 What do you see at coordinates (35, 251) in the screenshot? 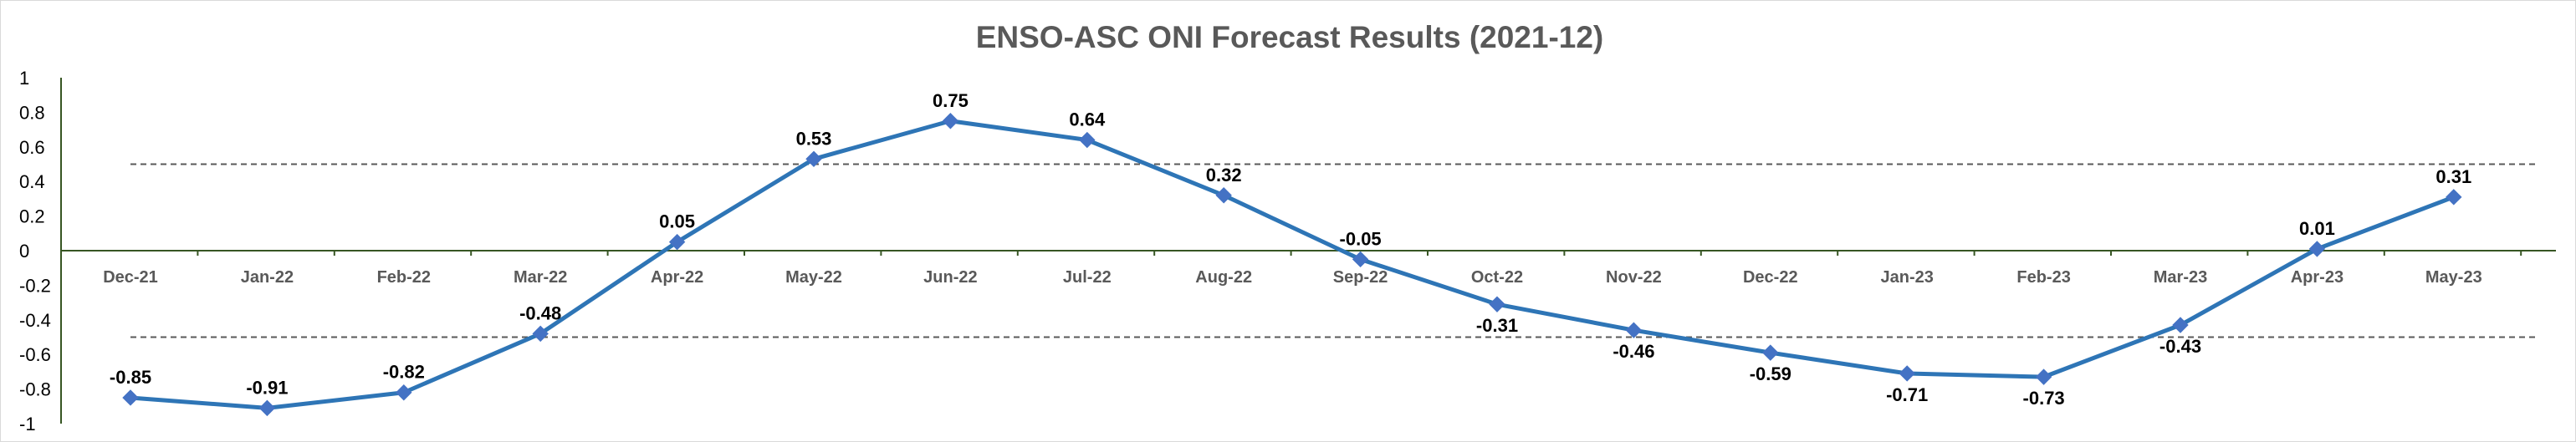
I see `y-axis-tick-labels: 1 0.8 0.6 0.4 0.2 0 -0.2 -0.4 -0.6 -0.8 -1` at bounding box center [35, 251].